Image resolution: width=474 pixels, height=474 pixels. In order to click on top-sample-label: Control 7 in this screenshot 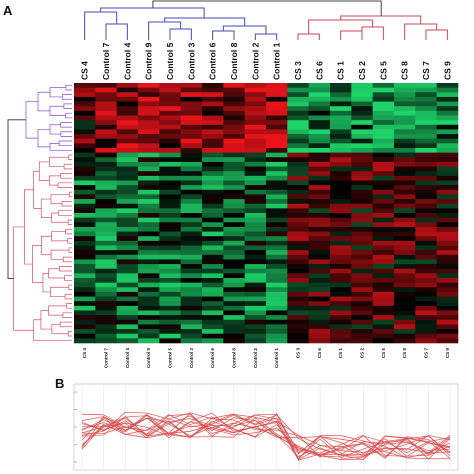, I will do `click(106, 61)`.